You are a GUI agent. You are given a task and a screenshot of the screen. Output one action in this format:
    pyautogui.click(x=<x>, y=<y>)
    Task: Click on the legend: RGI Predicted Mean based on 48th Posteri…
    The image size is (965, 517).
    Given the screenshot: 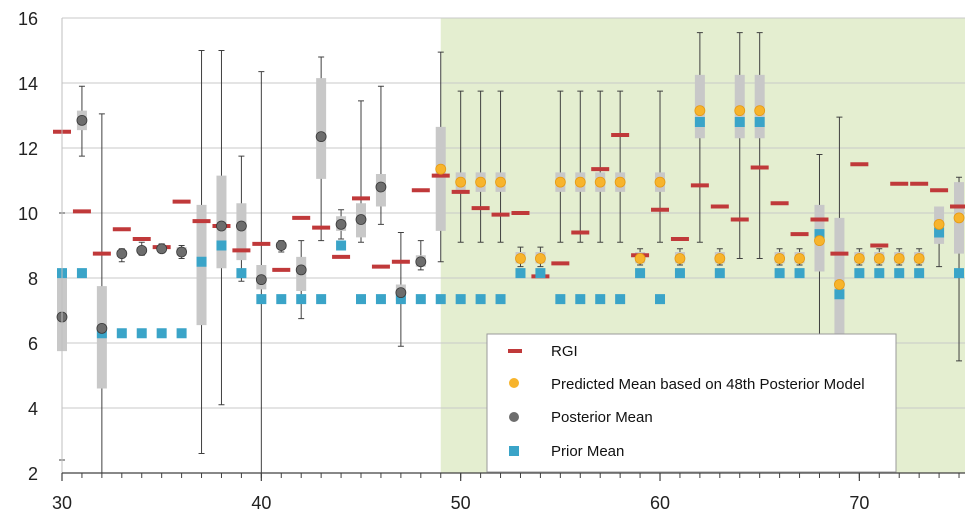 What is the action you would take?
    pyautogui.click(x=691, y=403)
    